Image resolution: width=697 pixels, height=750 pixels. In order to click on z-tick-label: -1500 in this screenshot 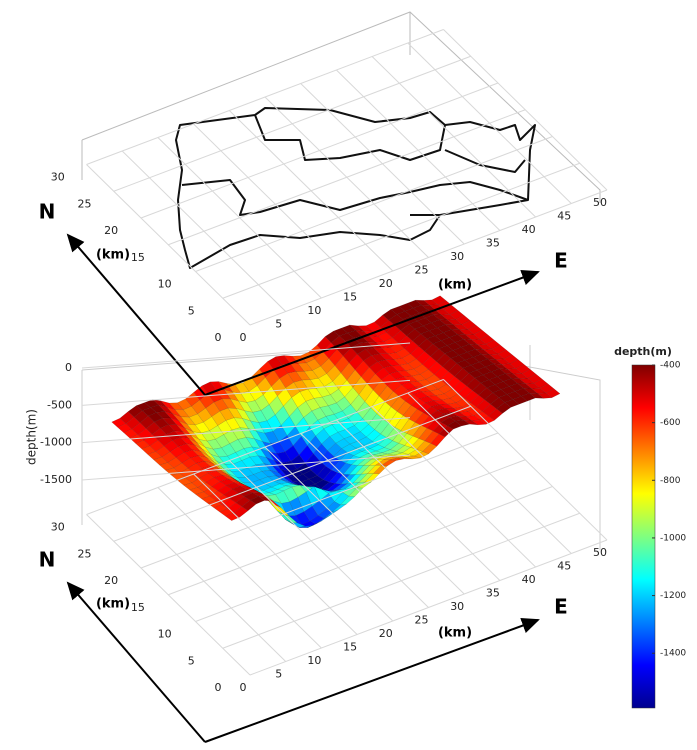, I will do `click(56, 479)`.